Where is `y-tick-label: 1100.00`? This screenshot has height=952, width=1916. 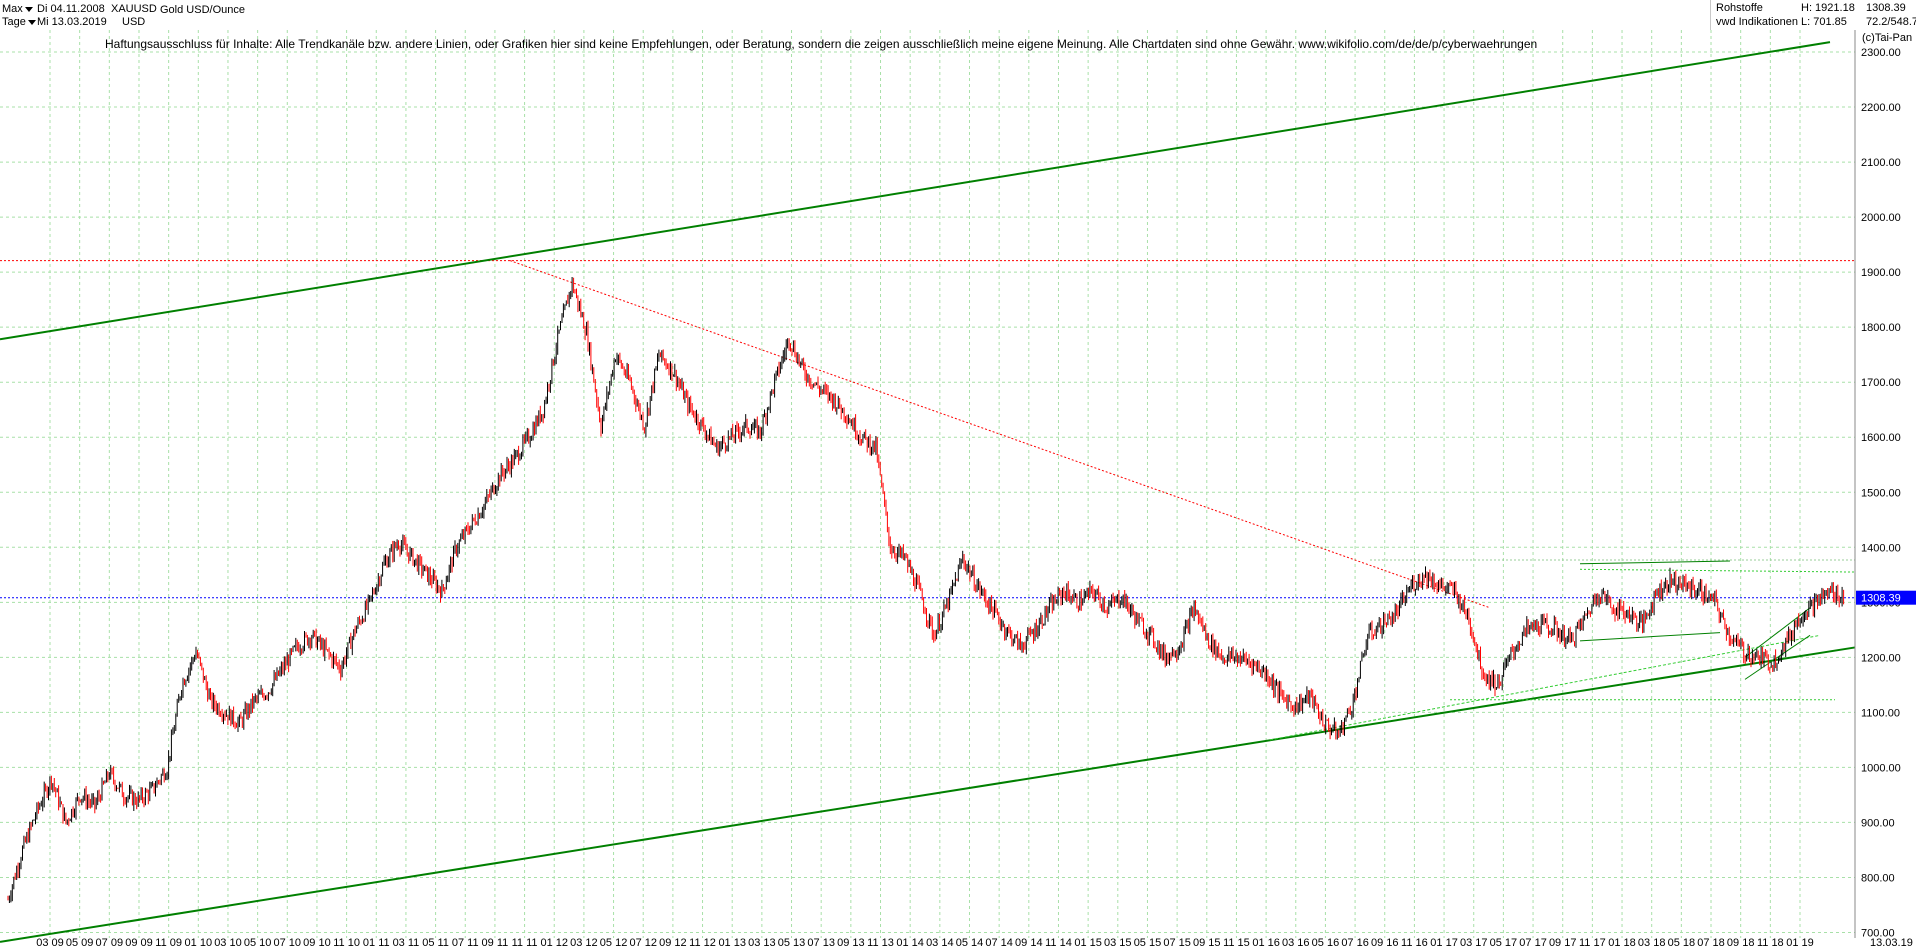
y-tick-label: 1100.00 is located at coordinates (1880, 713).